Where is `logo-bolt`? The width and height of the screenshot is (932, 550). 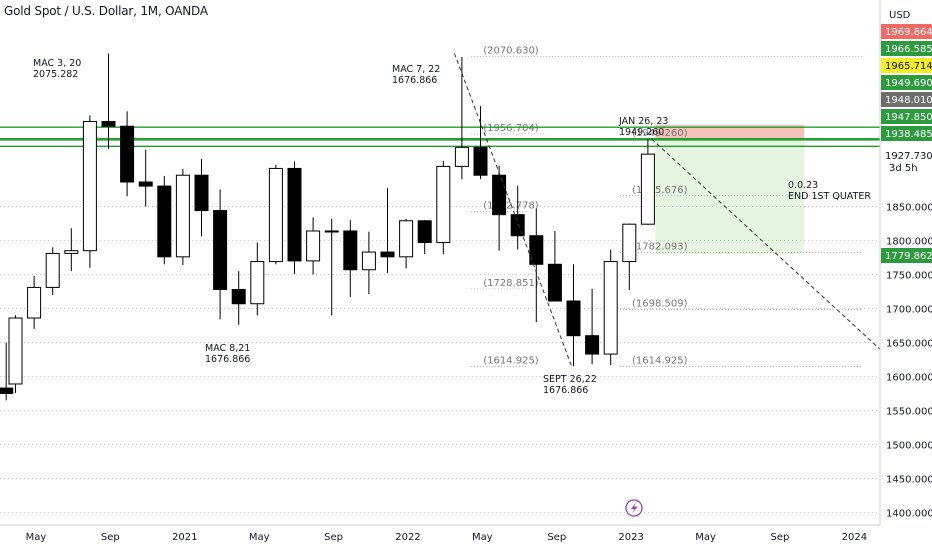 logo-bolt is located at coordinates (634, 508).